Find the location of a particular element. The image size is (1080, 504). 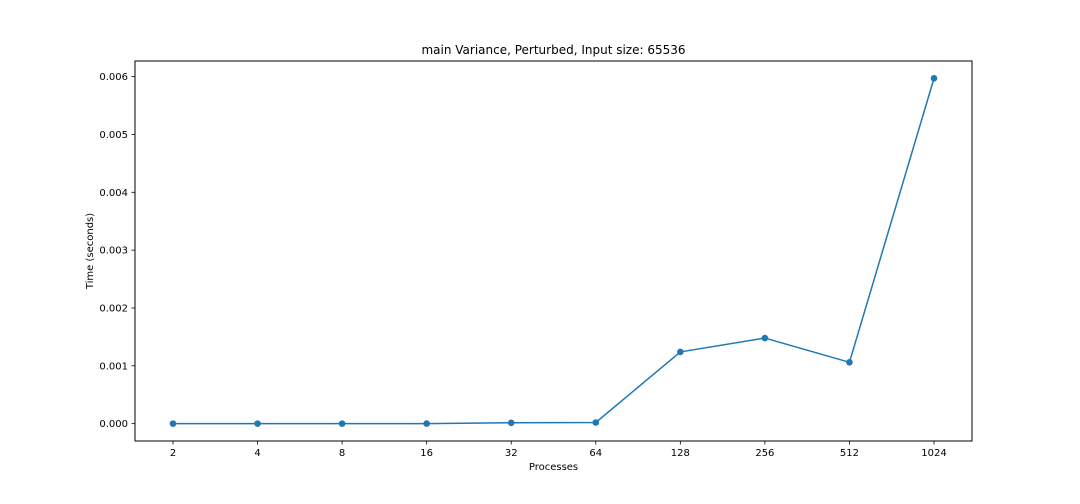

x-tick-label: 512 is located at coordinates (849, 453).